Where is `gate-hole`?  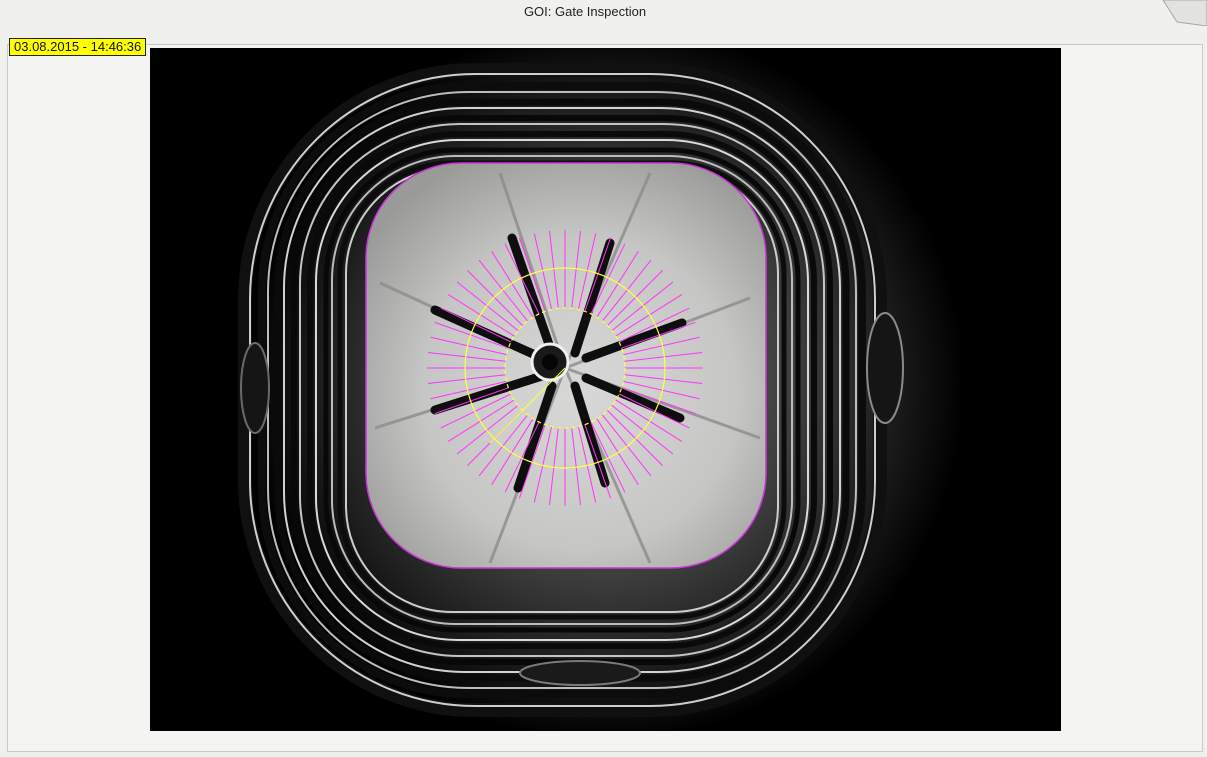 gate-hole is located at coordinates (550, 362).